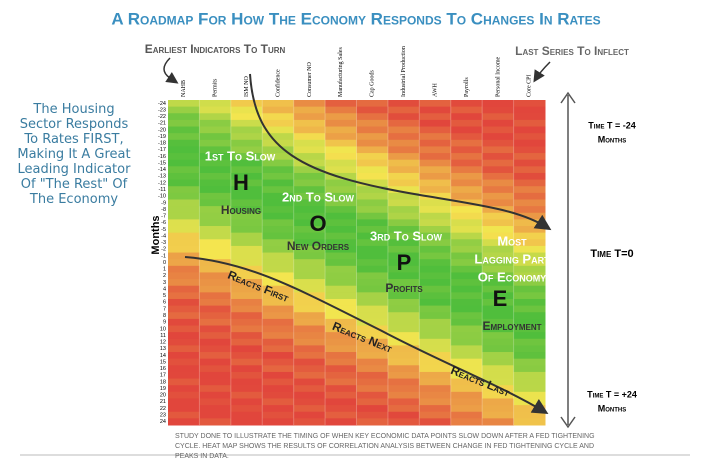 The width and height of the screenshot is (712, 462). What do you see at coordinates (215, 49) in the screenshot?
I see `earliest-label: Earliest Indicators To Turn` at bounding box center [215, 49].